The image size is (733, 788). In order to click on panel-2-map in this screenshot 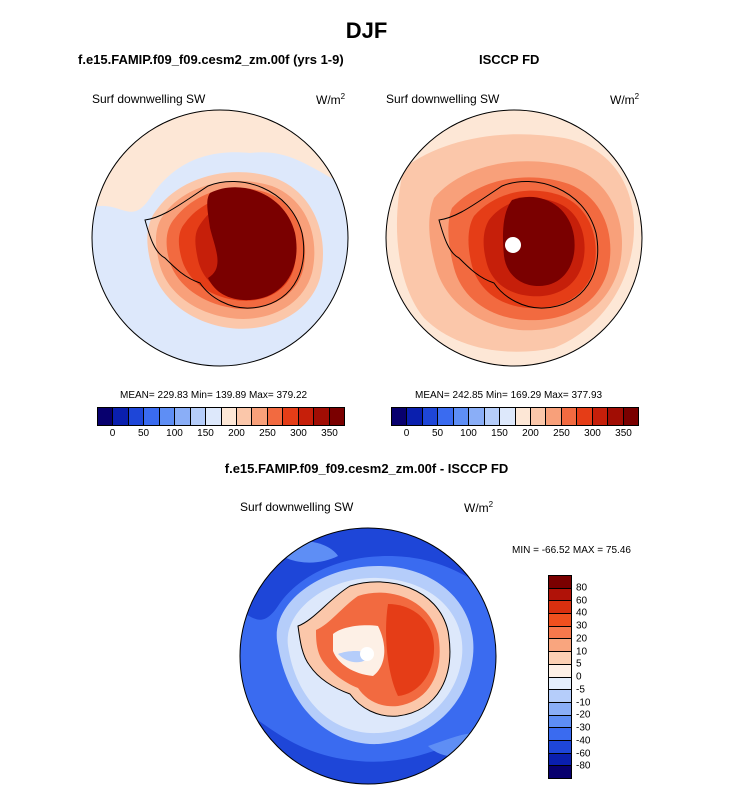, I will do `click(514, 238)`.